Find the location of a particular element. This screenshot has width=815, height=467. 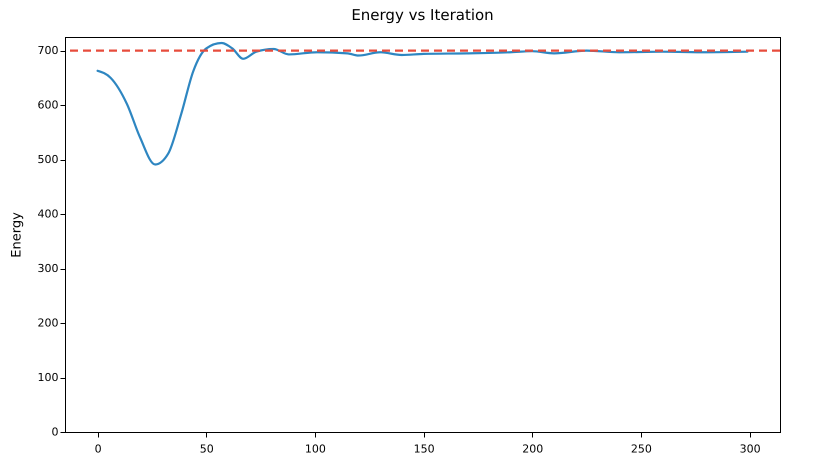

x-tick-label: 200 is located at coordinates (533, 449).